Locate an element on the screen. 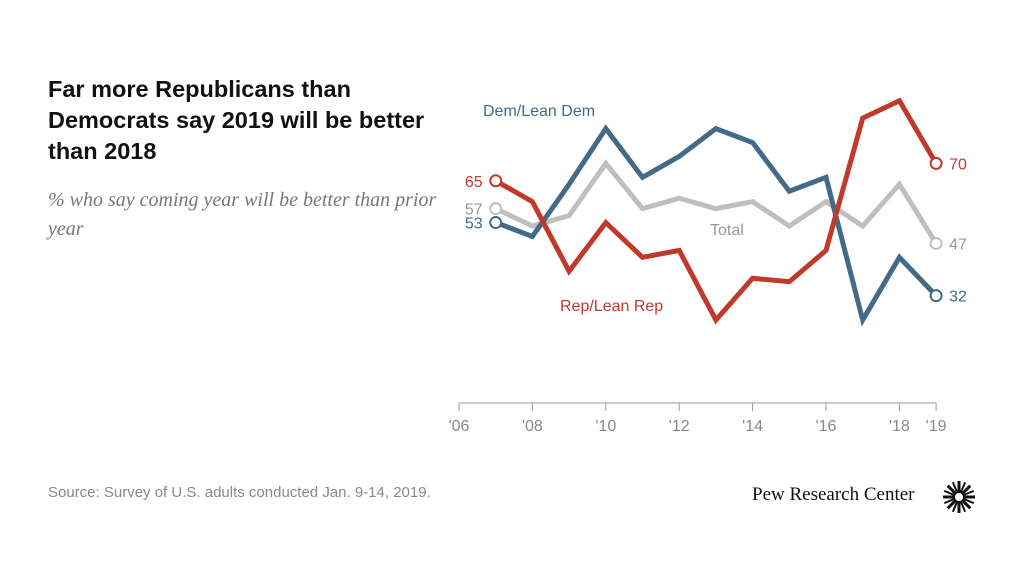 This screenshot has width=1024, height=576. series-line-total is located at coordinates (716, 202).